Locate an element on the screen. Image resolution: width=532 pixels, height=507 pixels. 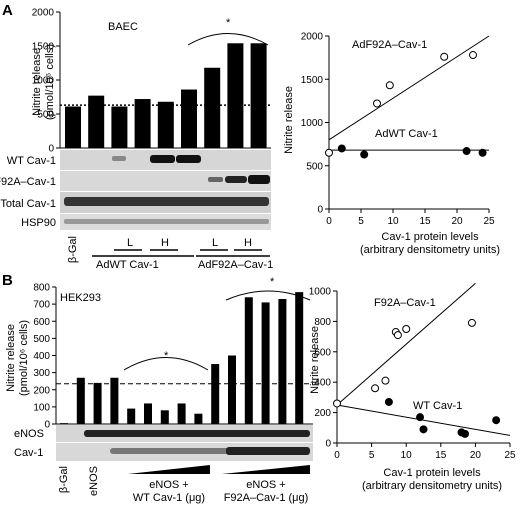
b-scatter-origin-point is located at coordinates (337, 403).